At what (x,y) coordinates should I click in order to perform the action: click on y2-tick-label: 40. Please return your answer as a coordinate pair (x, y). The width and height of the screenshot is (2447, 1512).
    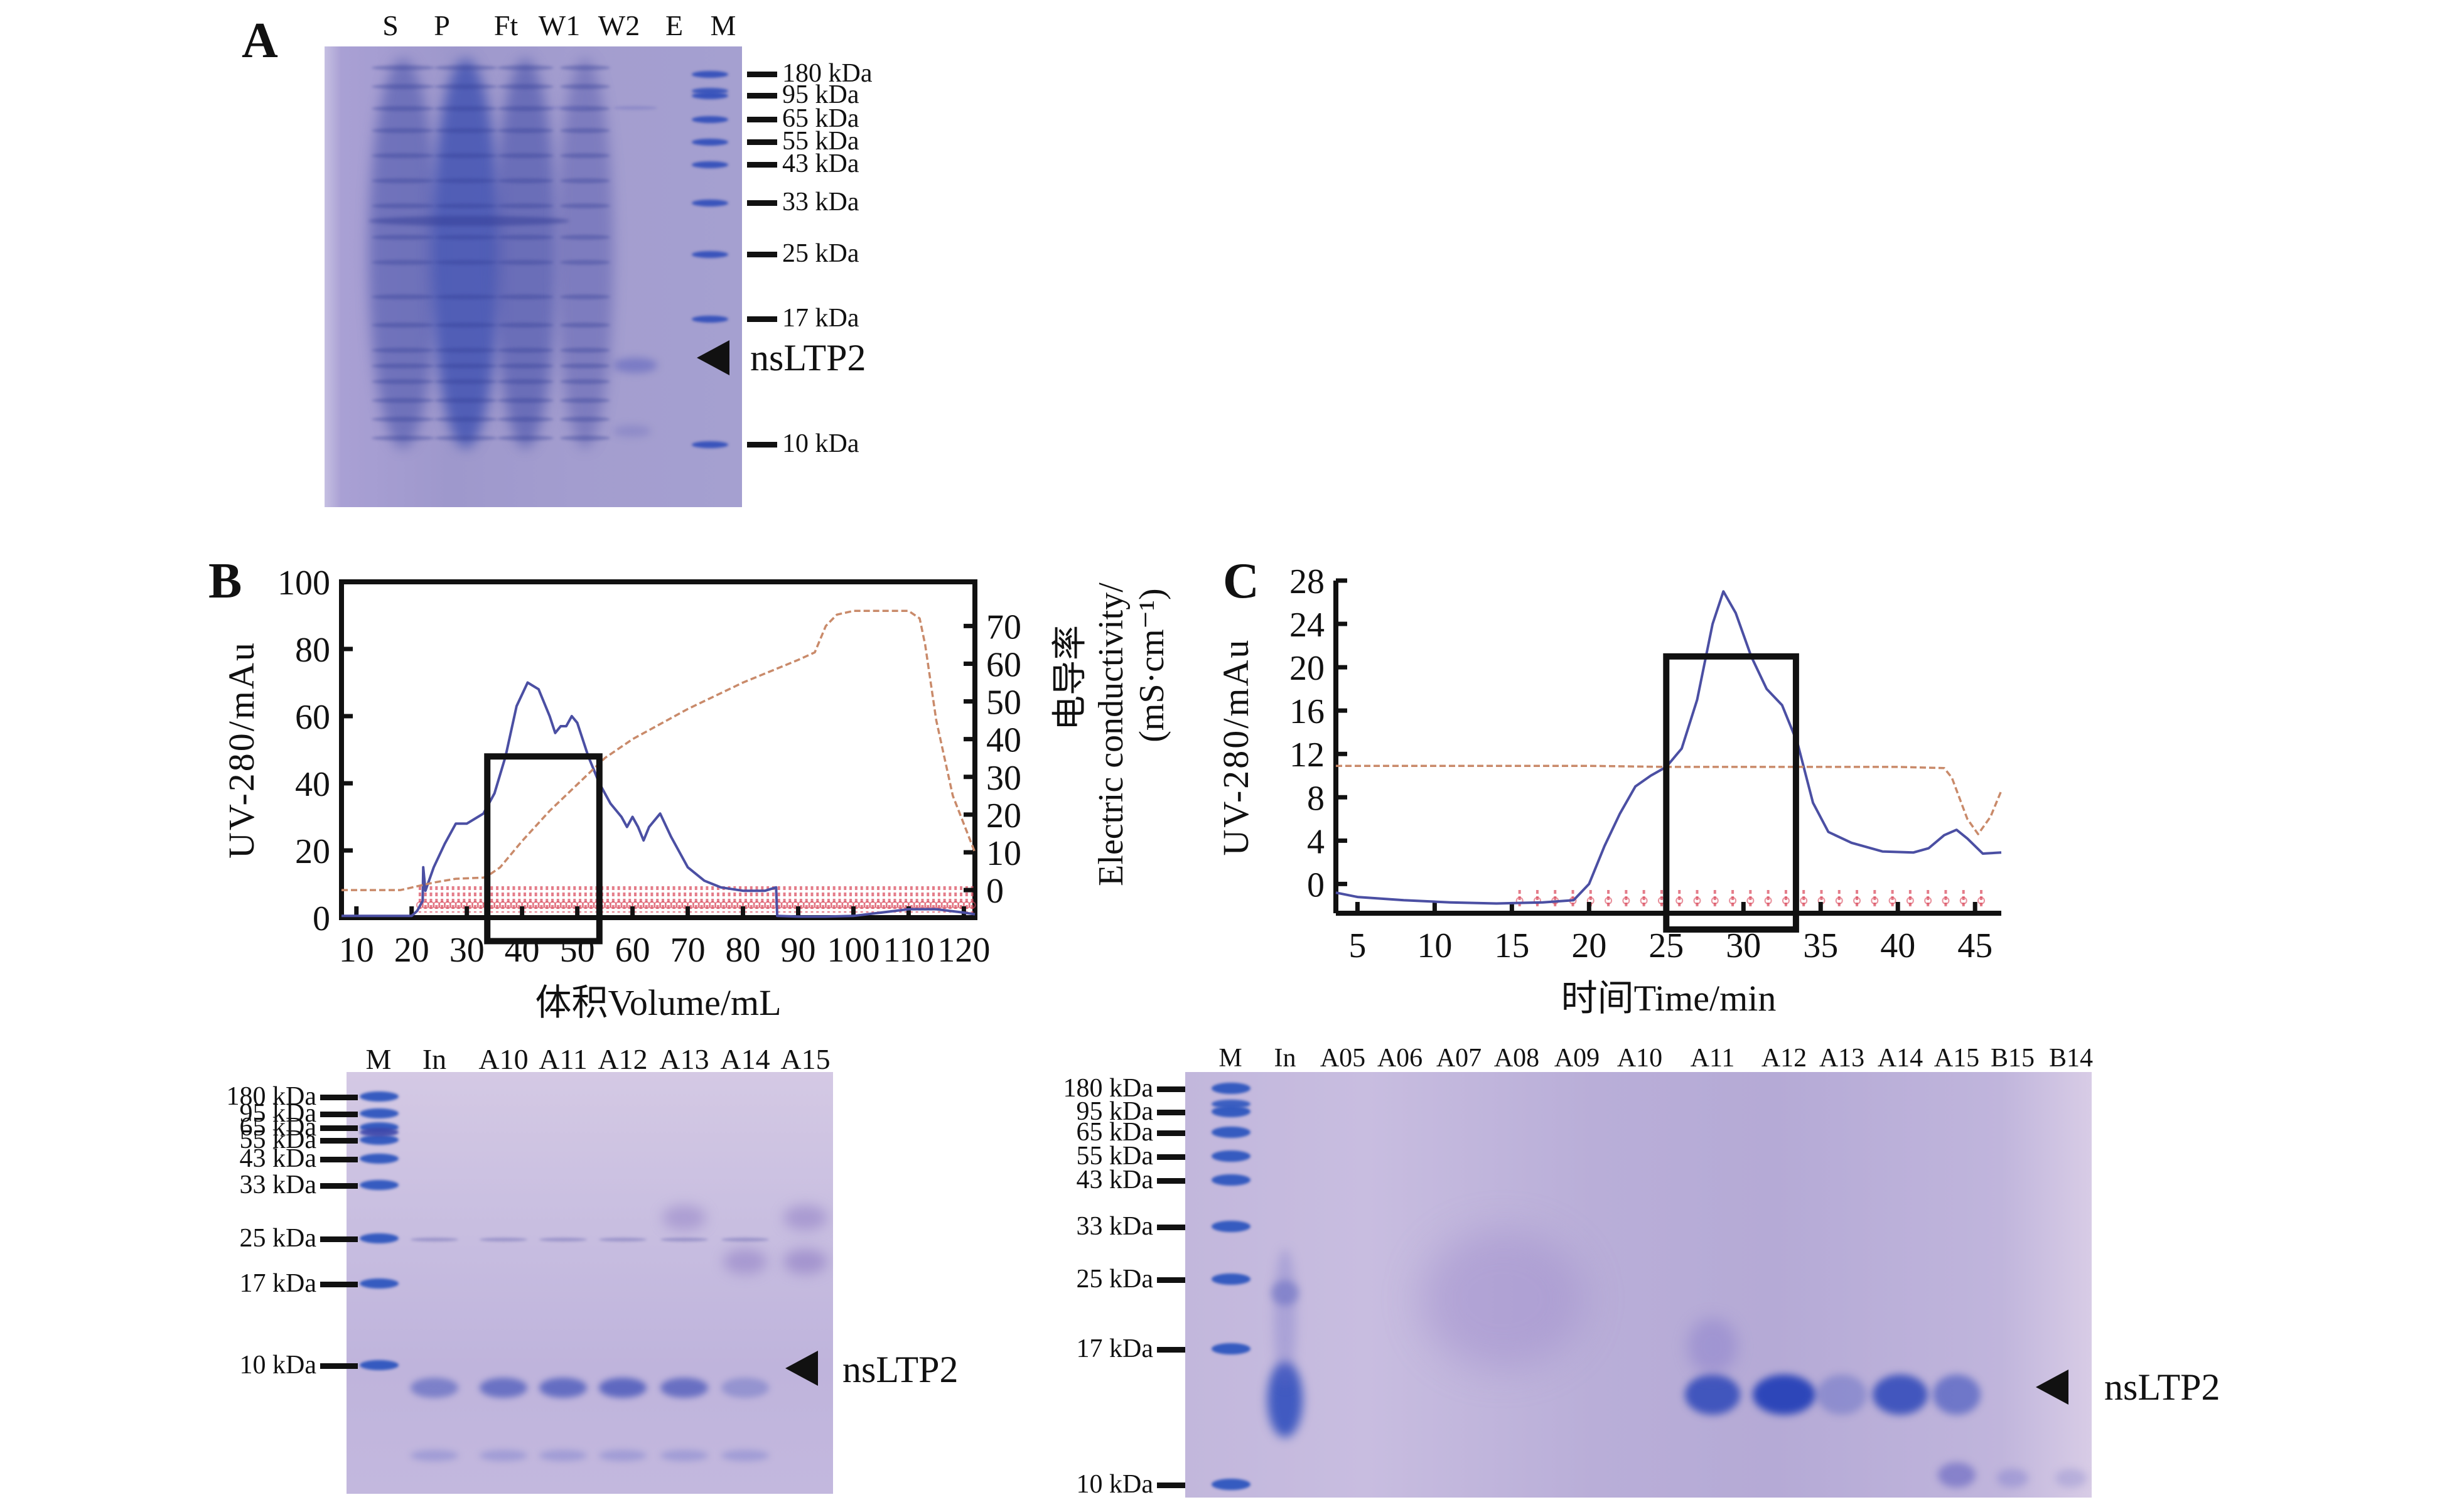
    Looking at the image, I should click on (1003, 740).